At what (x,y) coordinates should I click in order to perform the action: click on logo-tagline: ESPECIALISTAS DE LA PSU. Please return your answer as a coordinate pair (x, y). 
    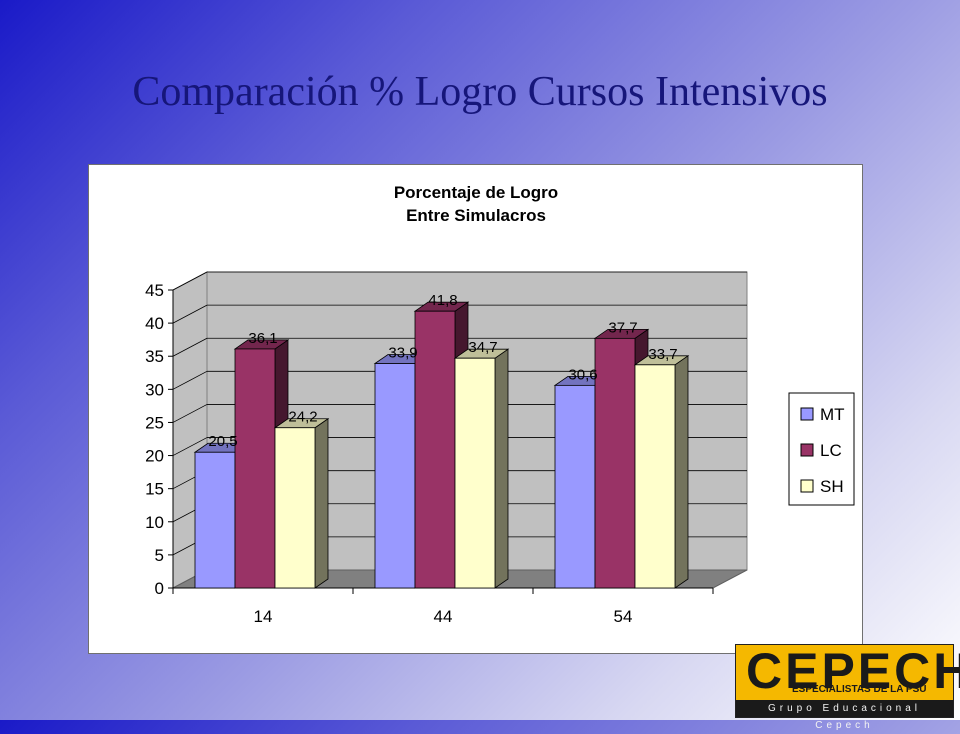
    Looking at the image, I should click on (859, 689).